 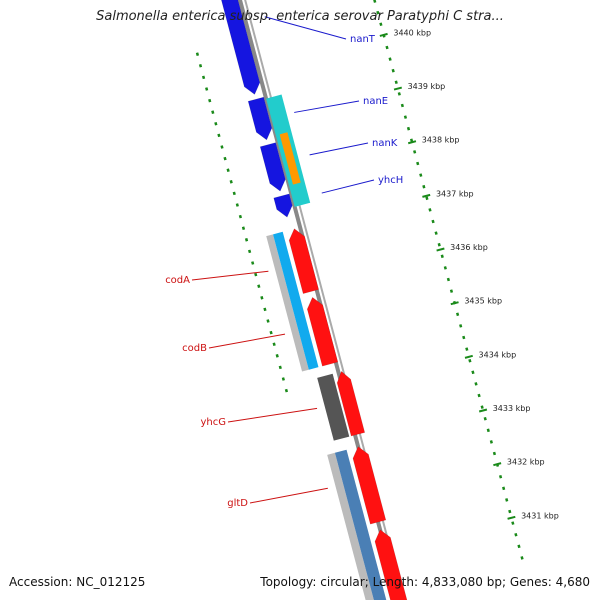 What do you see at coordinates (322, 331) in the screenshot?
I see `gene-arrow-codB` at bounding box center [322, 331].